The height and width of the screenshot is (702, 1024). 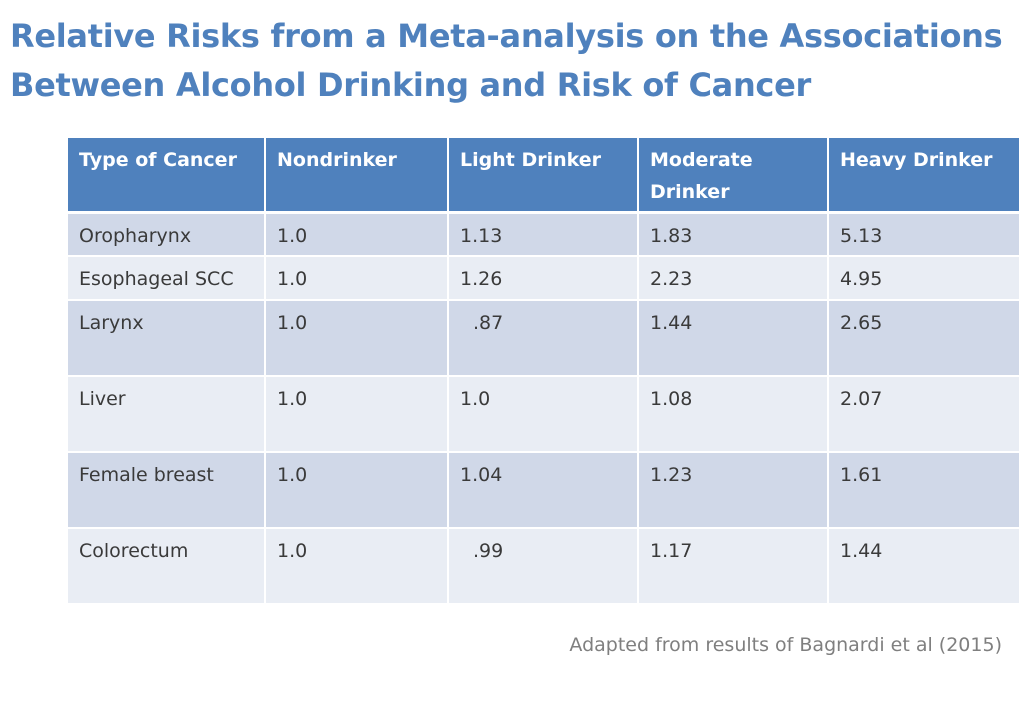 What do you see at coordinates (733, 234) in the screenshot?
I see `cell-moderate-drinker: 1.83` at bounding box center [733, 234].